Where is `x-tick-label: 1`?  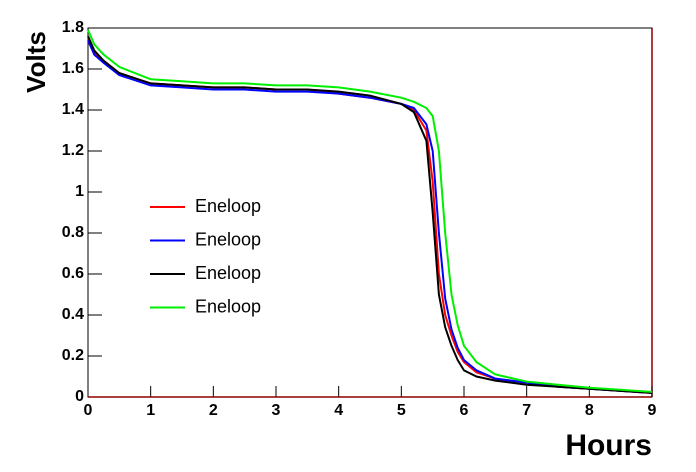
x-tick-label: 1 is located at coordinates (150, 410).